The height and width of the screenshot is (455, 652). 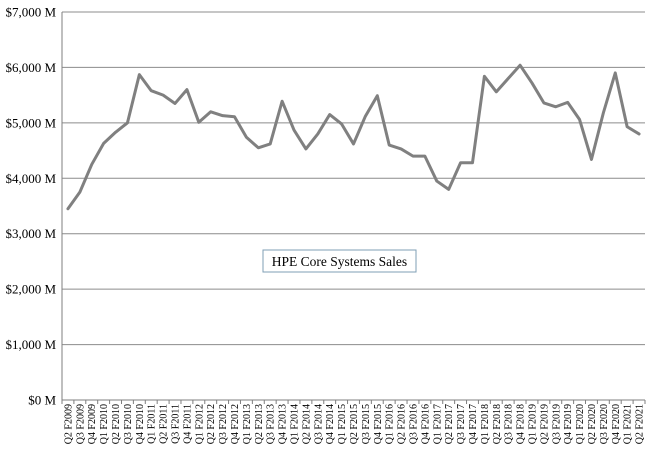 What do you see at coordinates (378, 424) in the screenshot?
I see `x-tick-label: Q4 F2015` at bounding box center [378, 424].